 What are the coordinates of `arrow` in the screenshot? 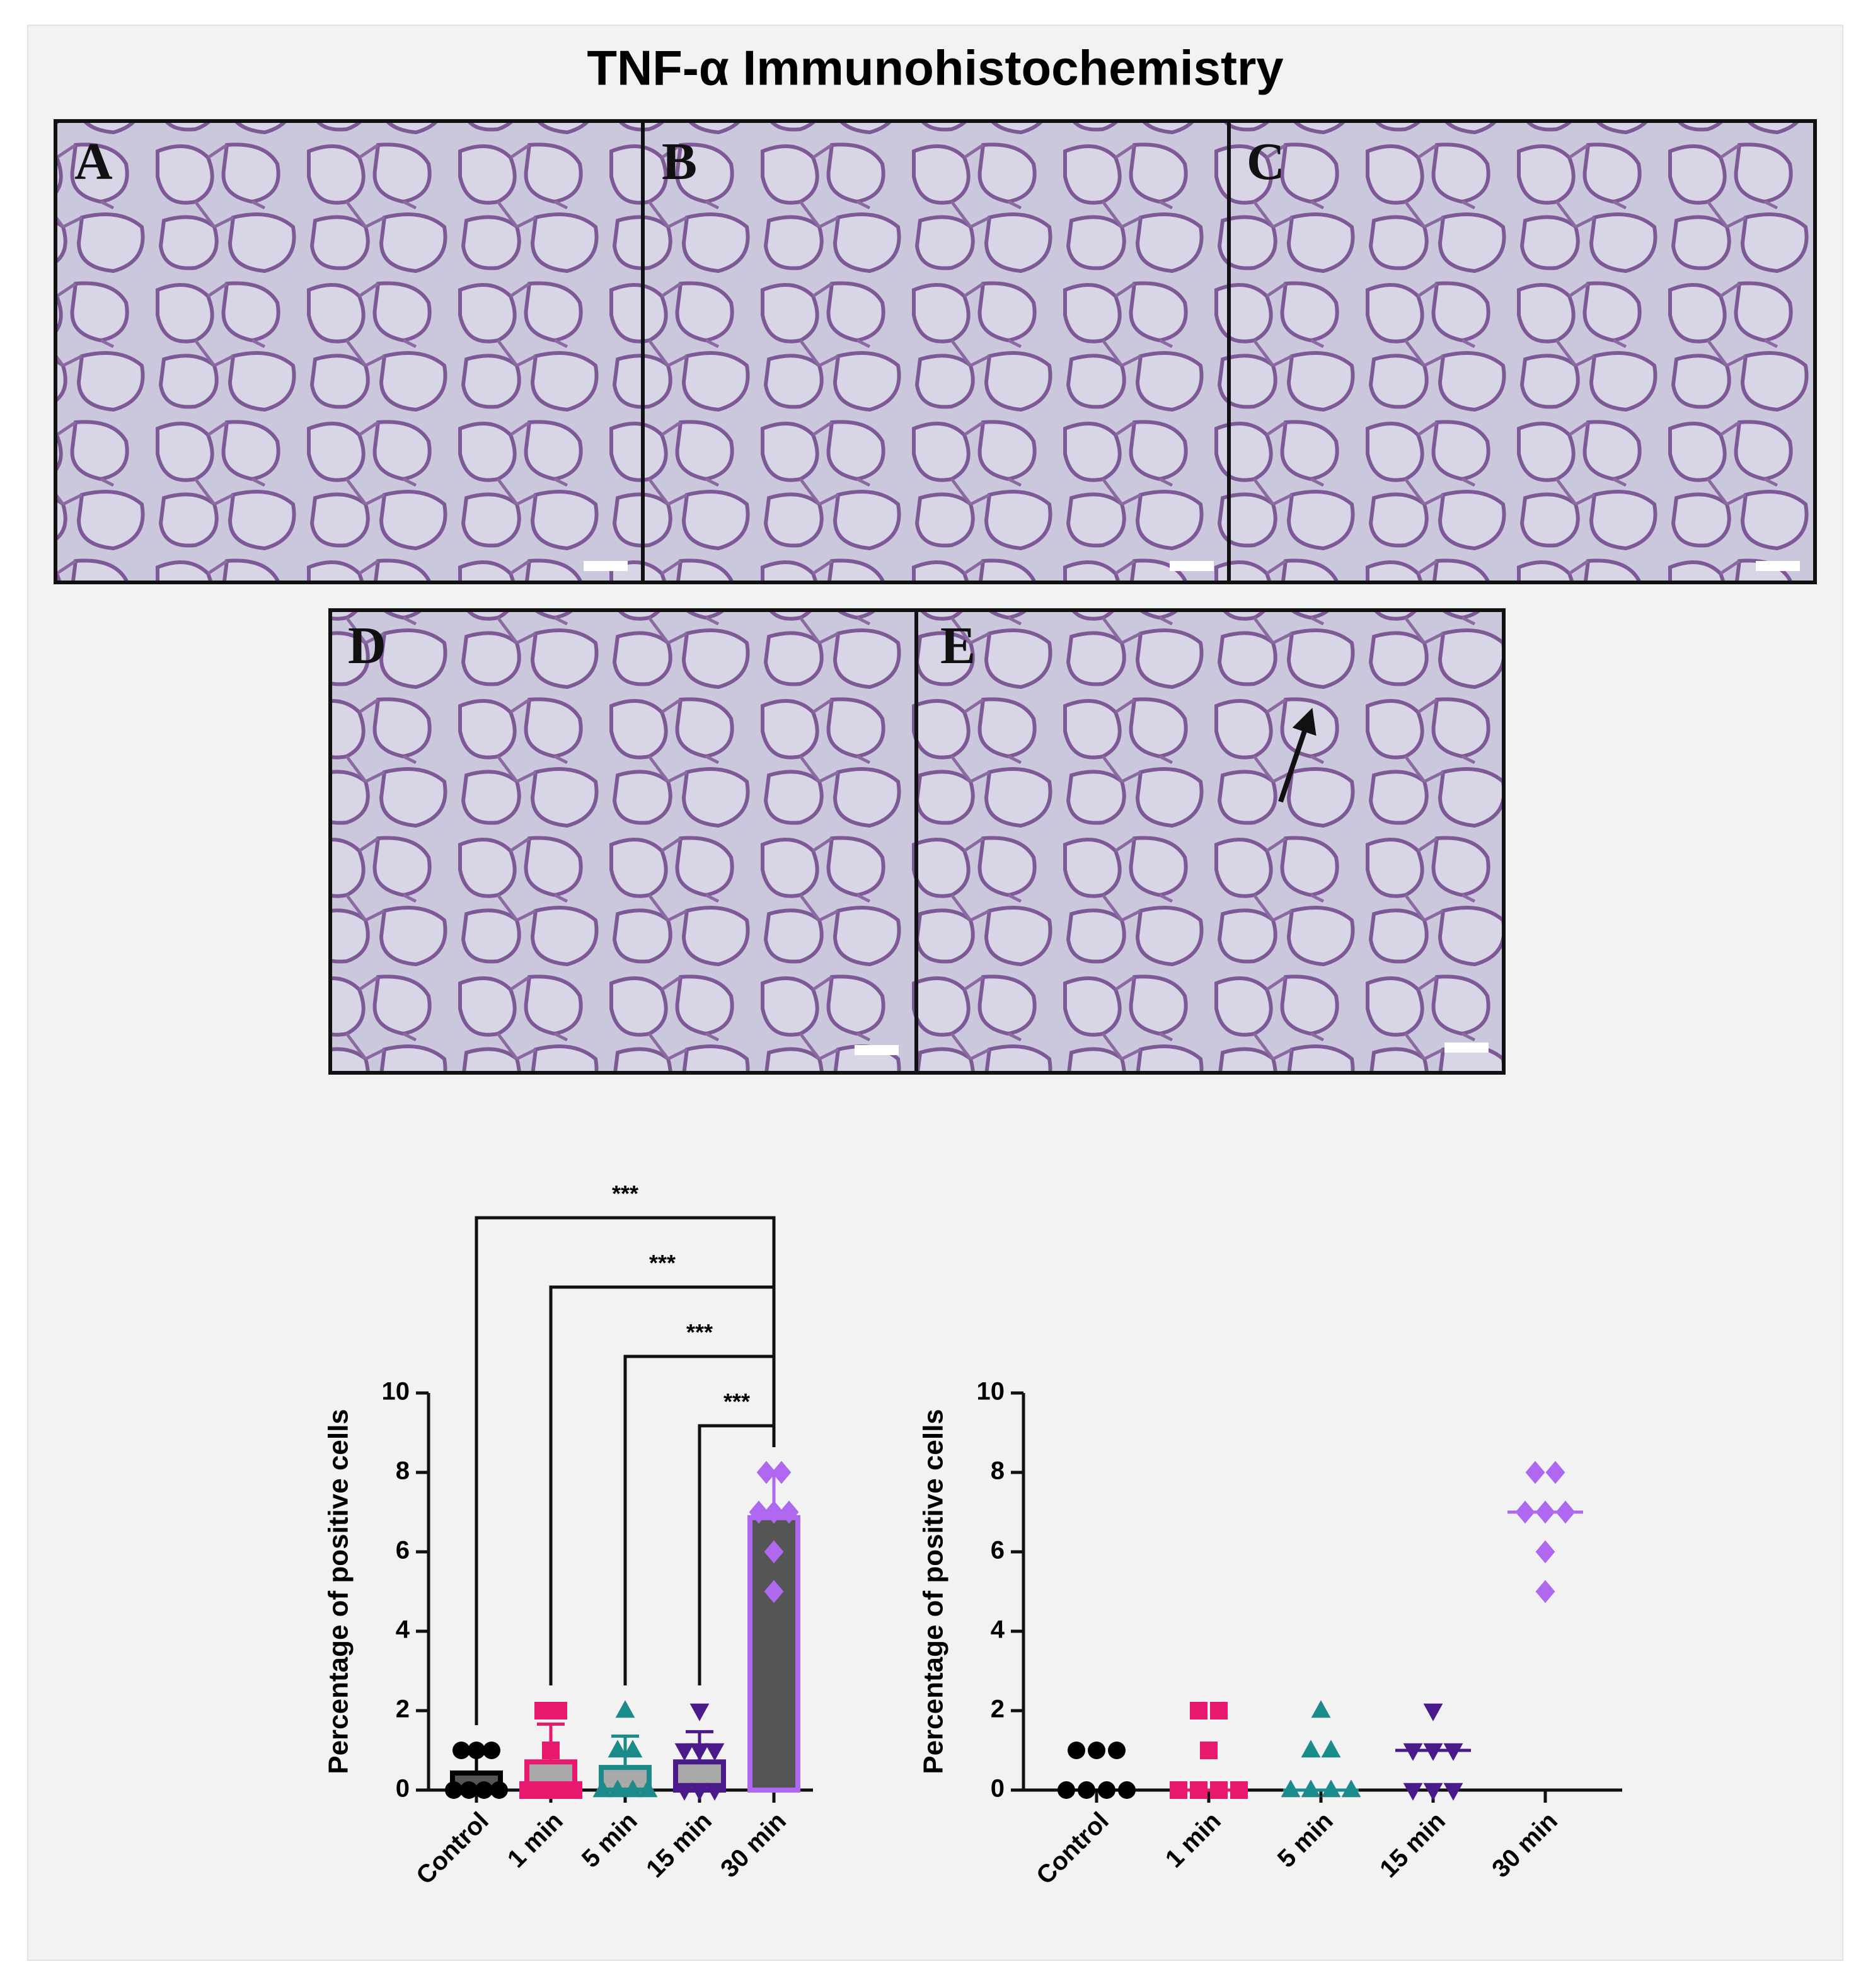 It's located at (1297, 755).